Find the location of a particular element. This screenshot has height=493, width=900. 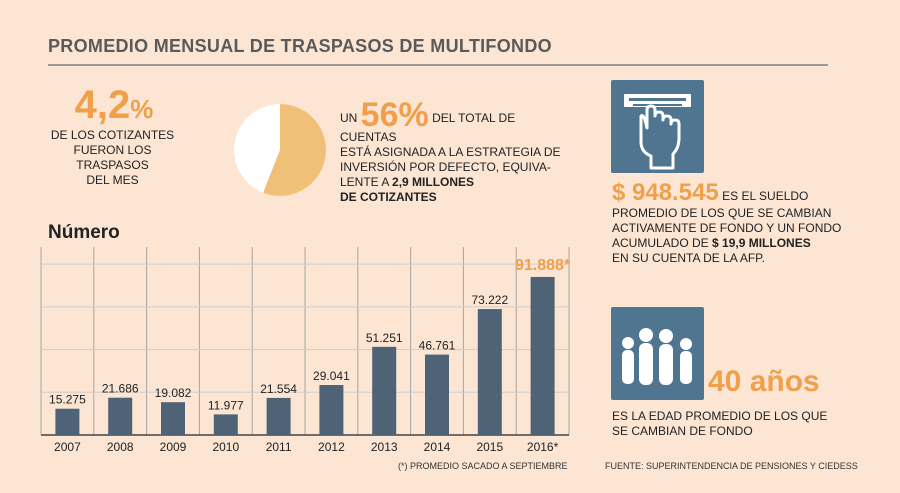

atm-hand-icon-svg is located at coordinates (657, 132).